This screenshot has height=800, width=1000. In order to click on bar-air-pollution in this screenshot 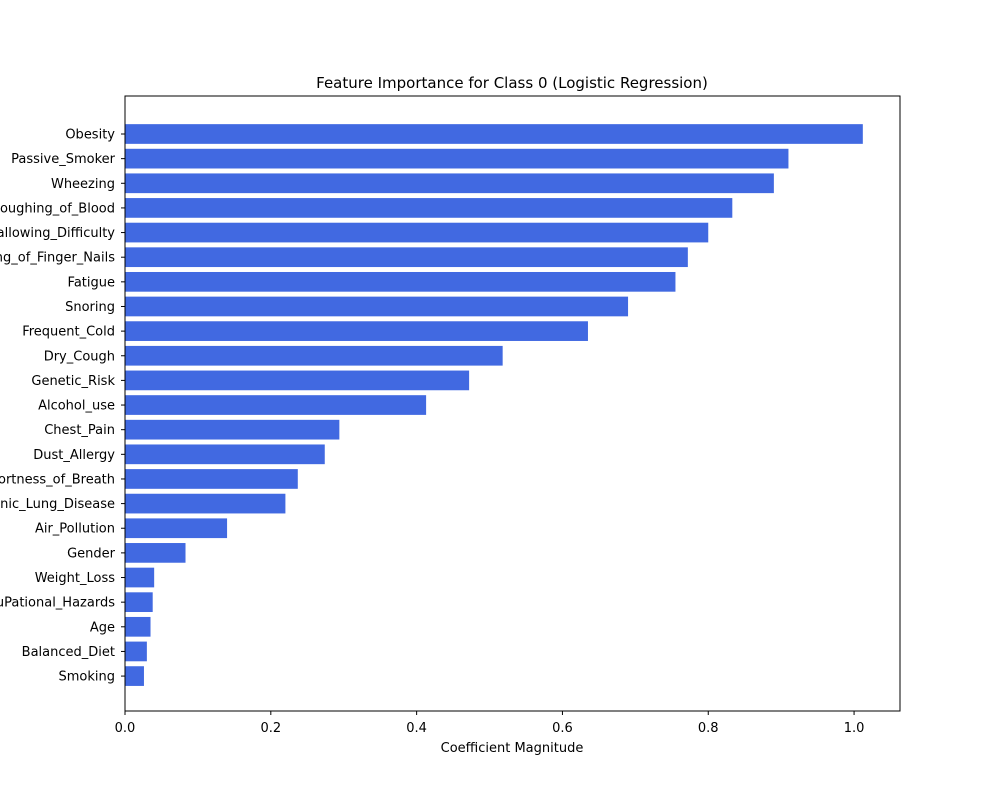, I will do `click(176, 528)`.